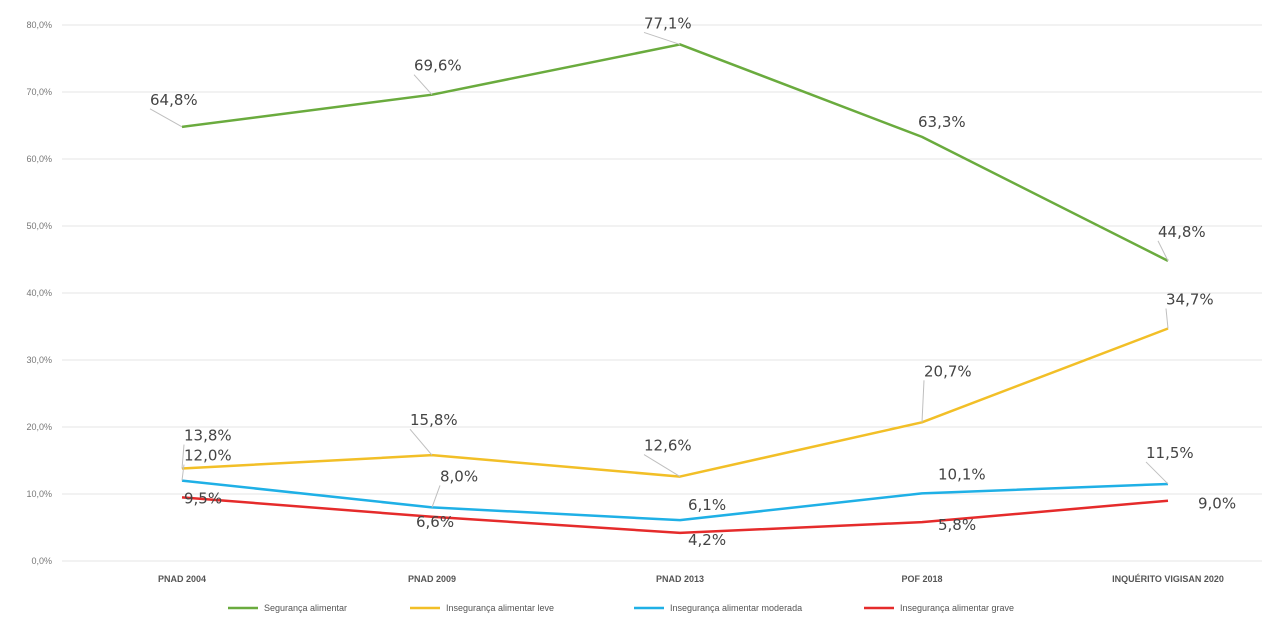 The height and width of the screenshot is (617, 1282). What do you see at coordinates (39, 360) in the screenshot?
I see `y-tick-label: 30,0%` at bounding box center [39, 360].